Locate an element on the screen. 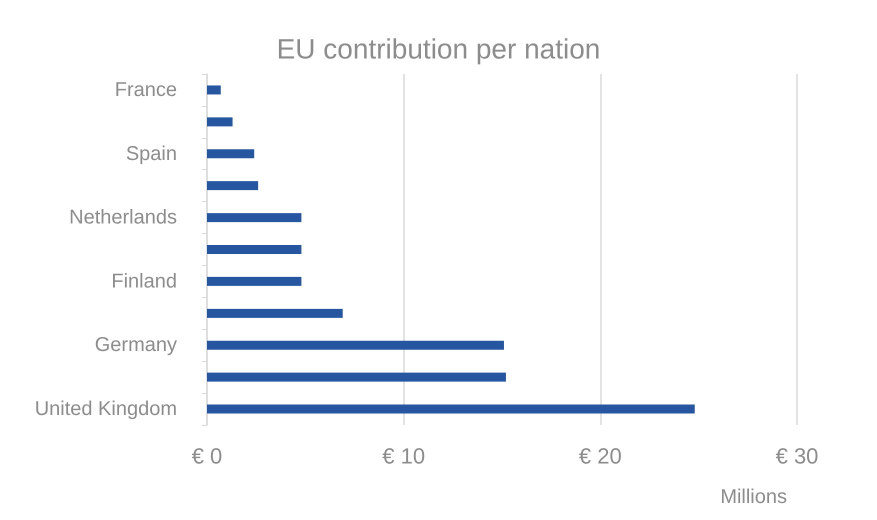 This screenshot has width=877, height=520. x-axis-title: Millions is located at coordinates (753, 497).